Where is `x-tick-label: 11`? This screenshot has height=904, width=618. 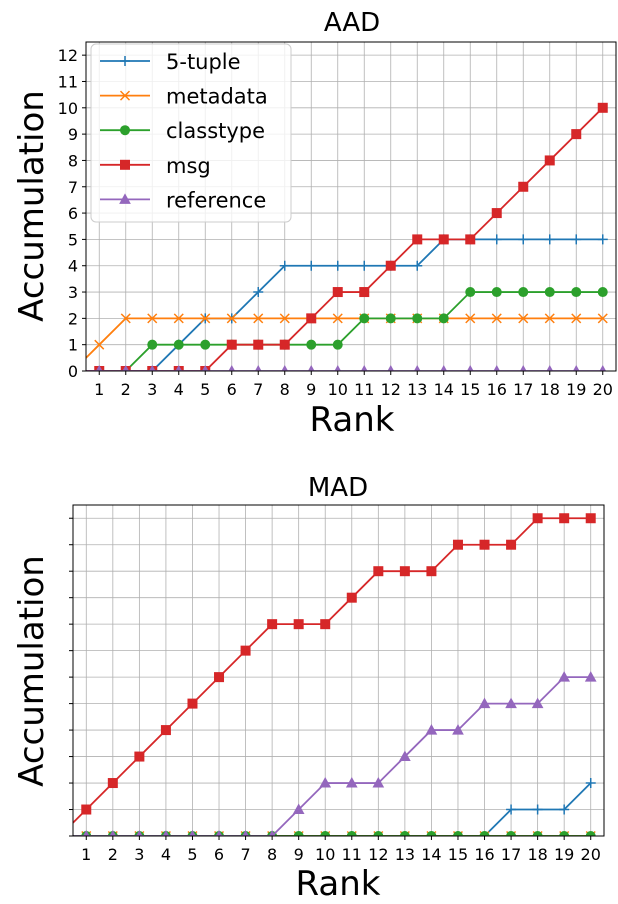 x-tick-label: 11 is located at coordinates (364, 389).